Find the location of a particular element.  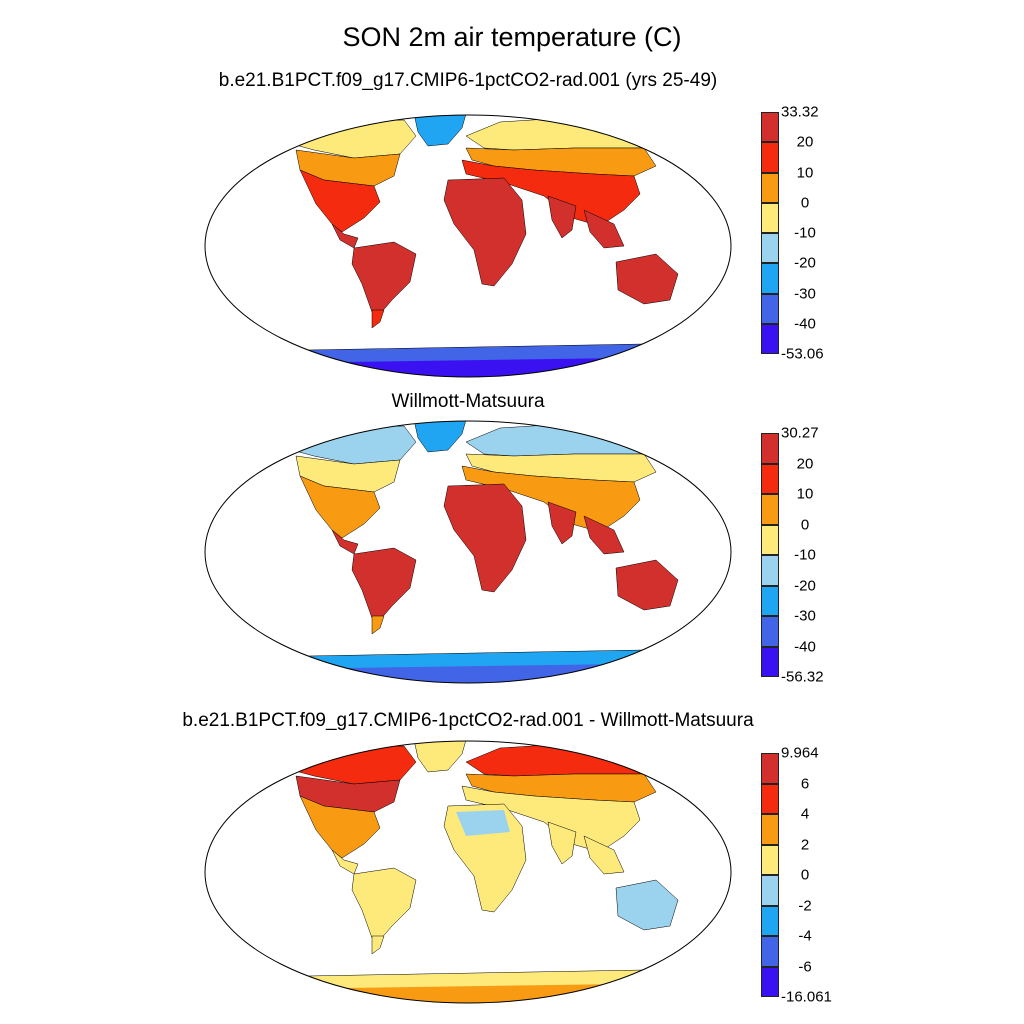

panel-2-title: Willmott-Matsuura is located at coordinates (468, 401).